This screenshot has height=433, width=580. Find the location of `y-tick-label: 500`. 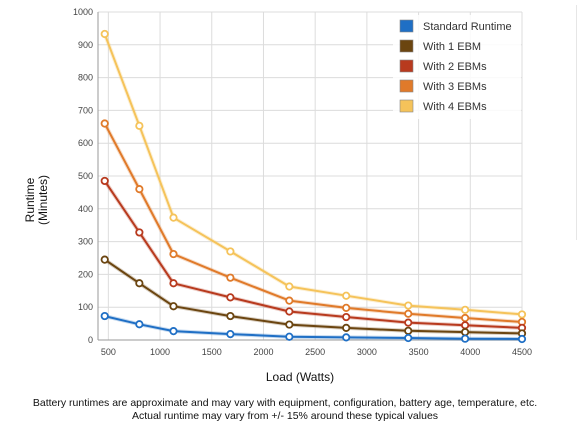

y-tick-label: 500 is located at coordinates (85, 176).